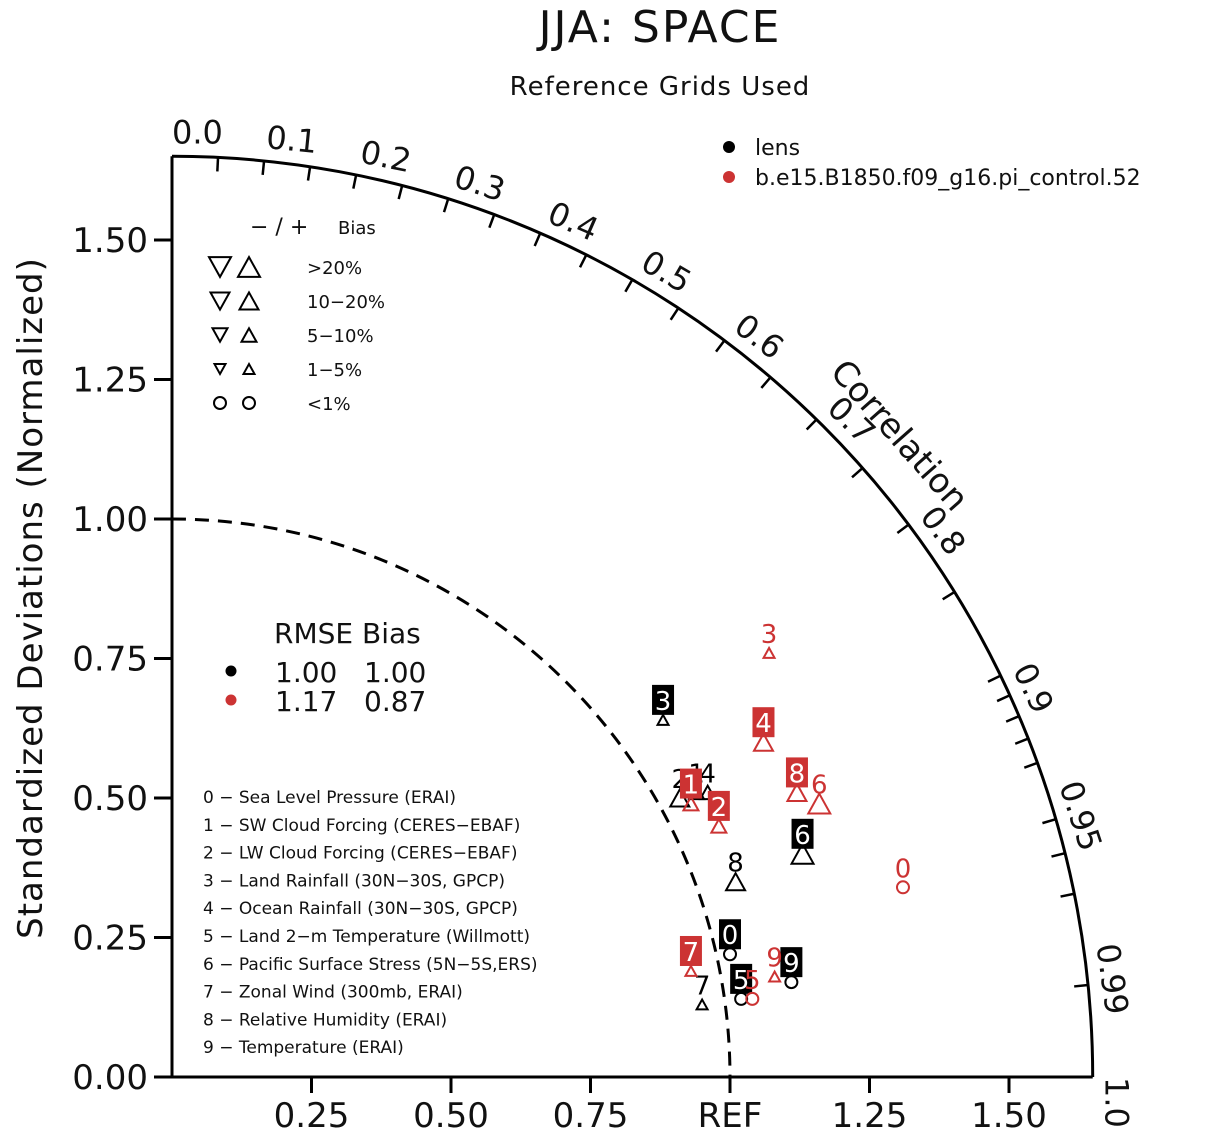 The image size is (1209, 1135). Describe the element at coordinates (870, 1115) in the screenshot. I see `x-tick-label: 1.25` at that location.